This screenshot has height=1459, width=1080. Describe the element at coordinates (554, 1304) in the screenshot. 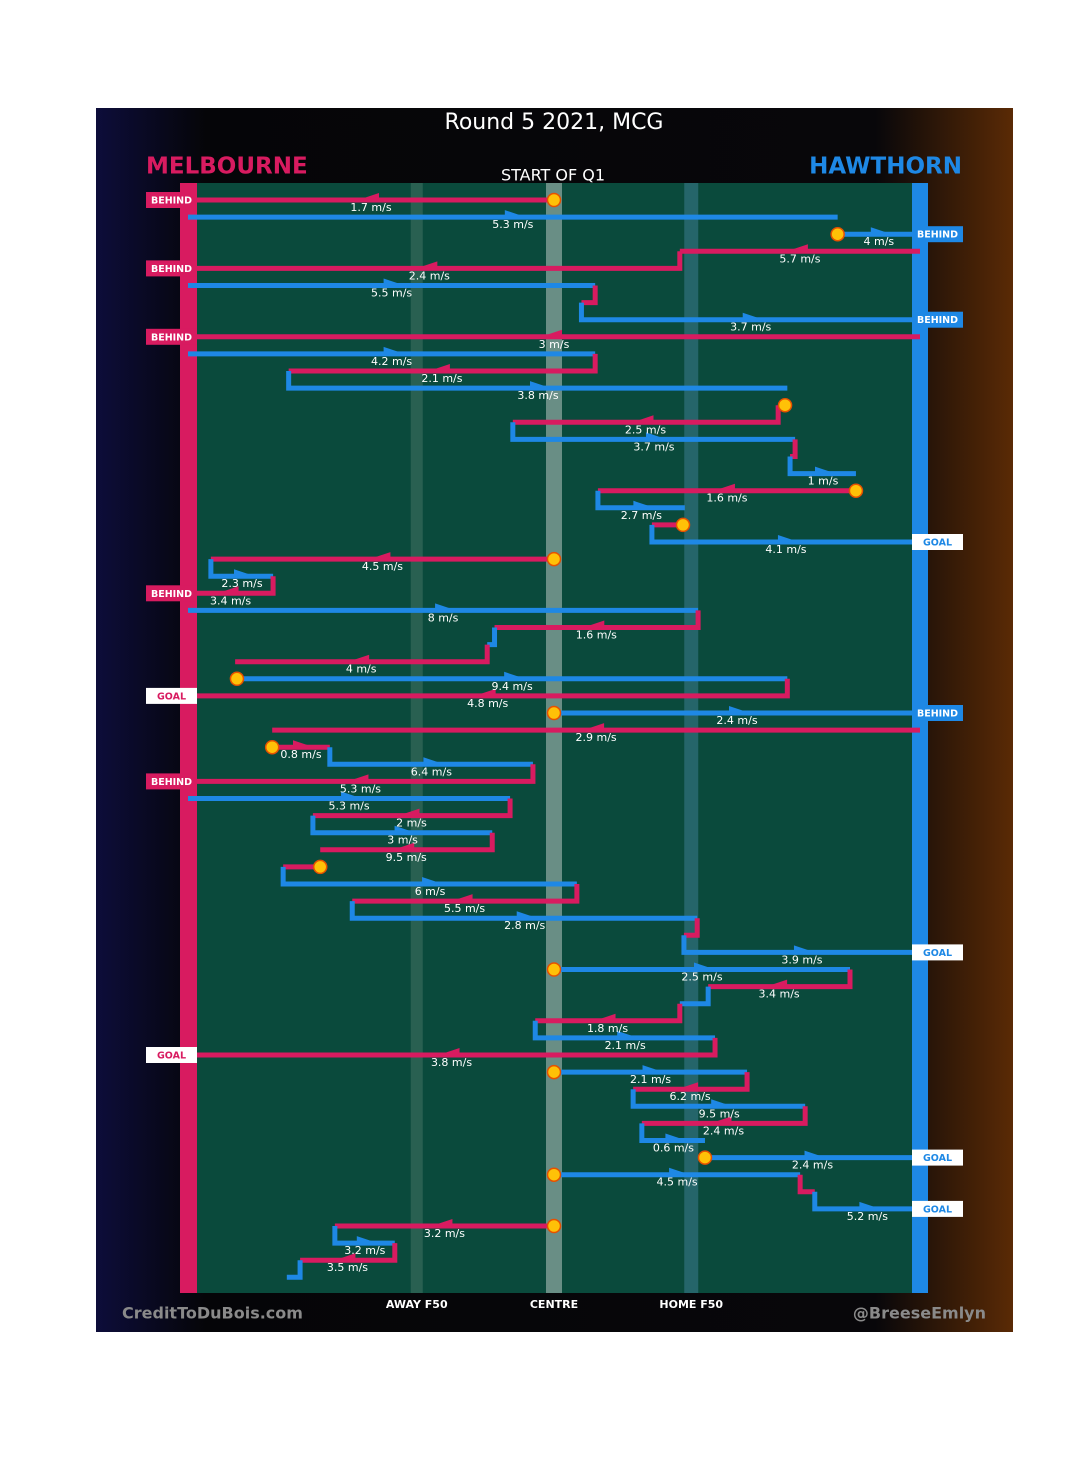

I see `x-tick-label: CENTRE` at that location.